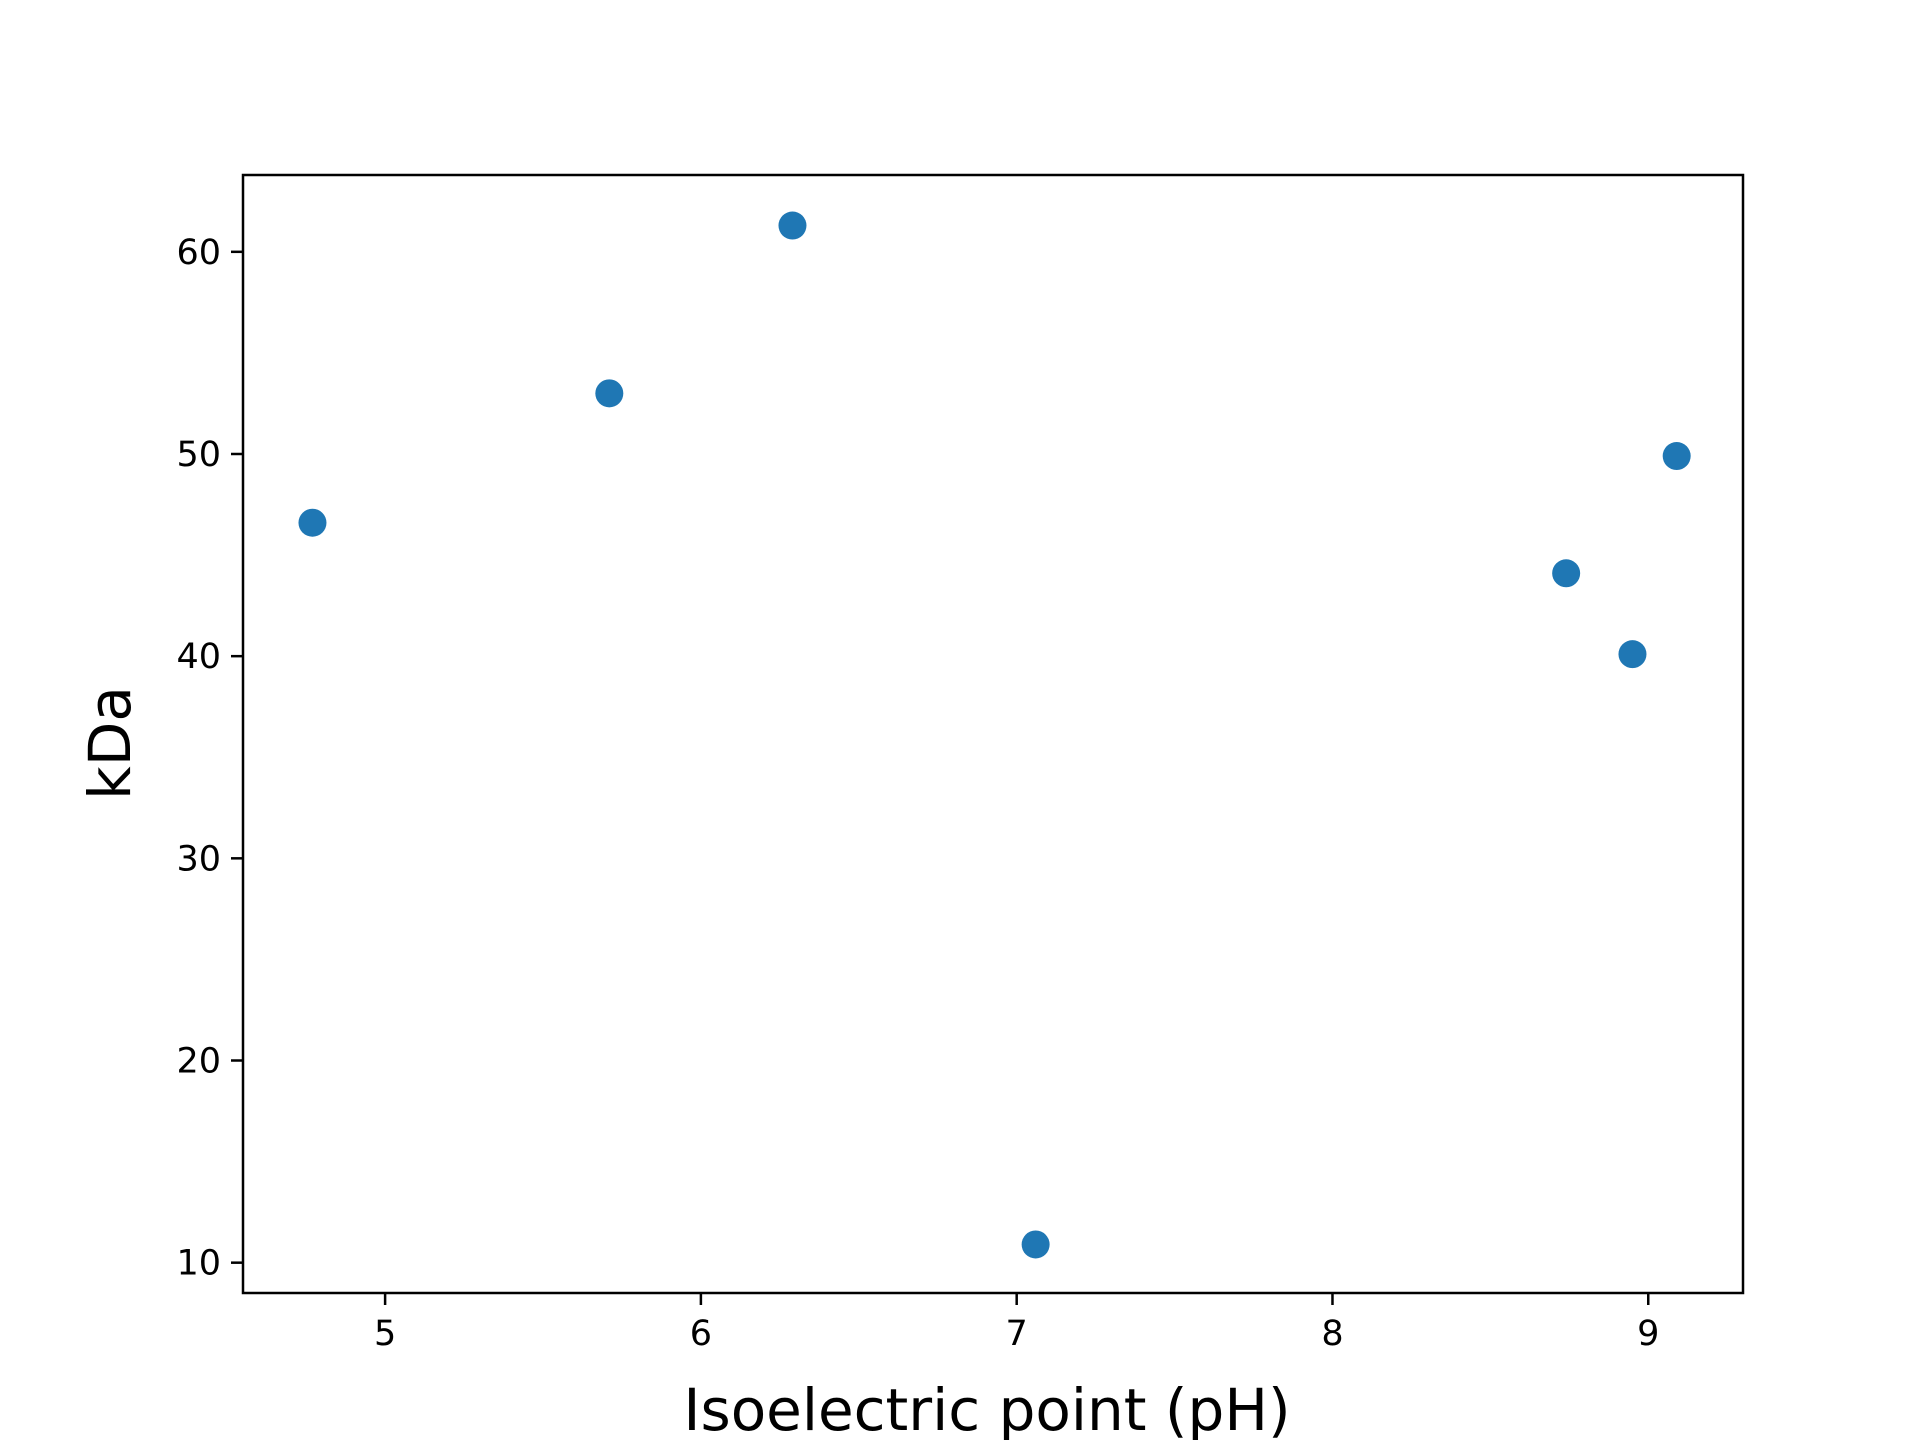 The image size is (1920, 1444). I want to click on y-tick-label: 30, so click(198, 859).